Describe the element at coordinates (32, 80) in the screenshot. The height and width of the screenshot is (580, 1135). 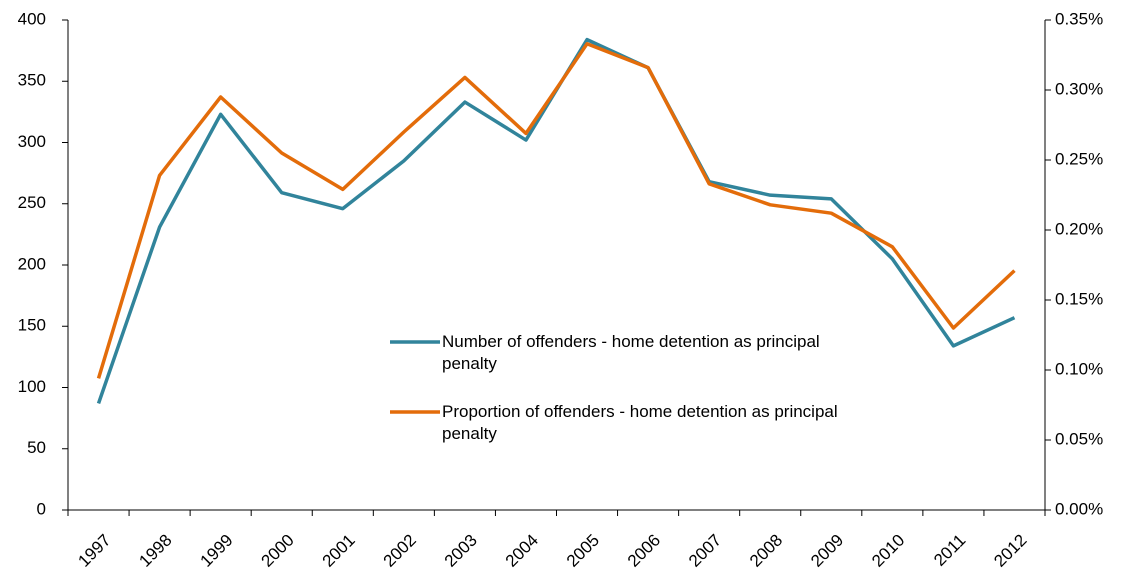
I see `y-tick-label: 350` at that location.